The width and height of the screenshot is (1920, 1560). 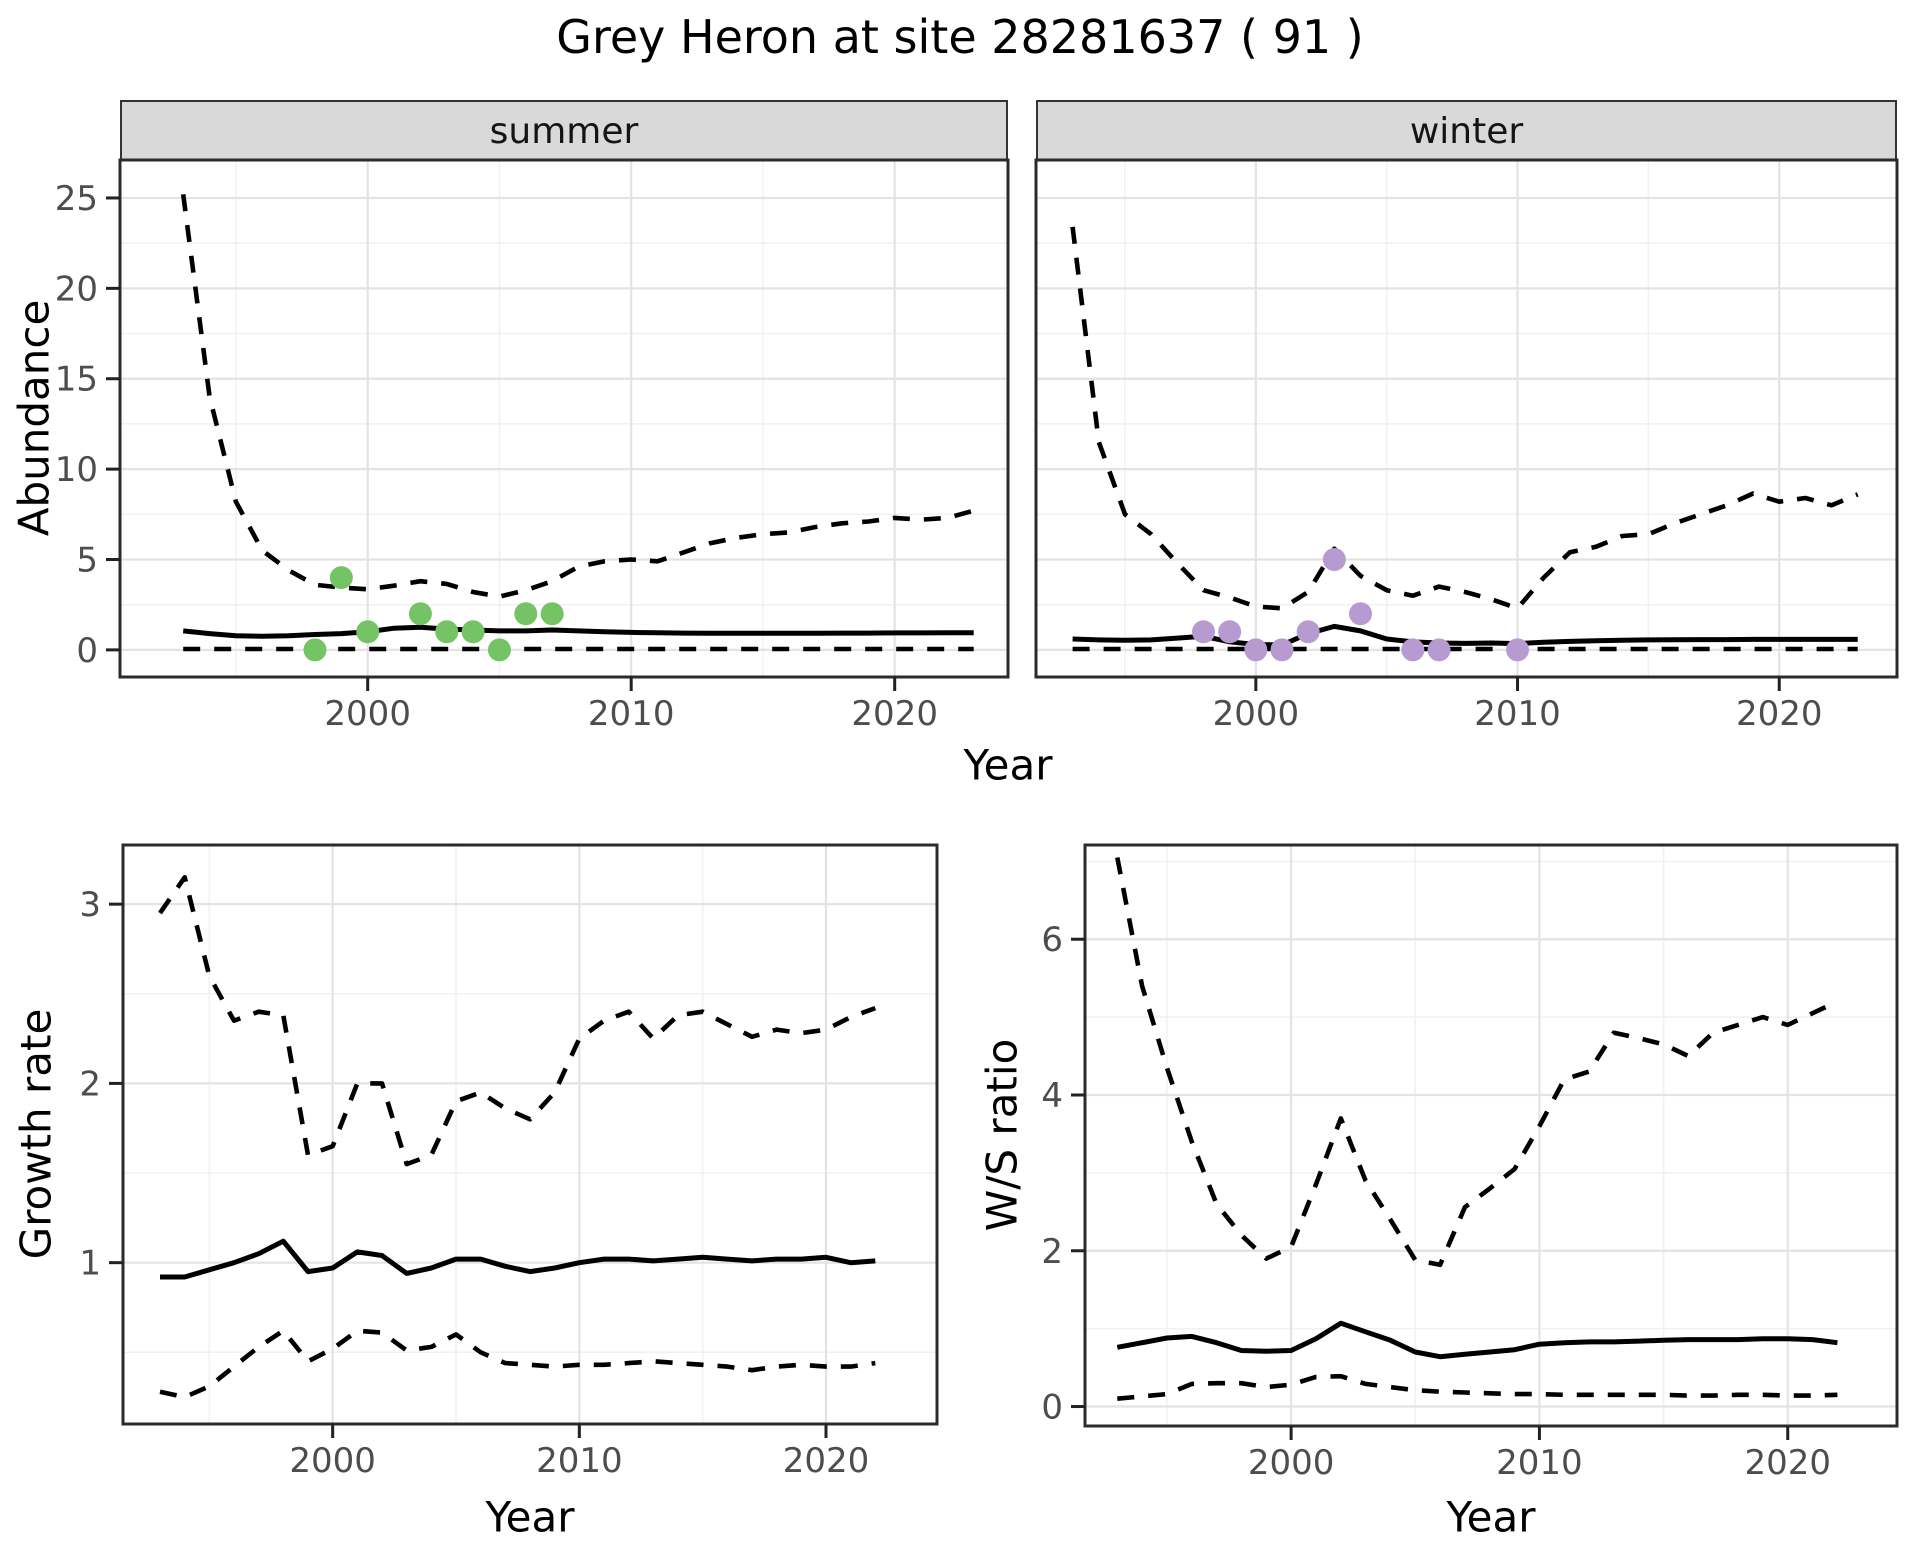 I want to click on facet-strip-winter: winter, so click(x=1466, y=131).